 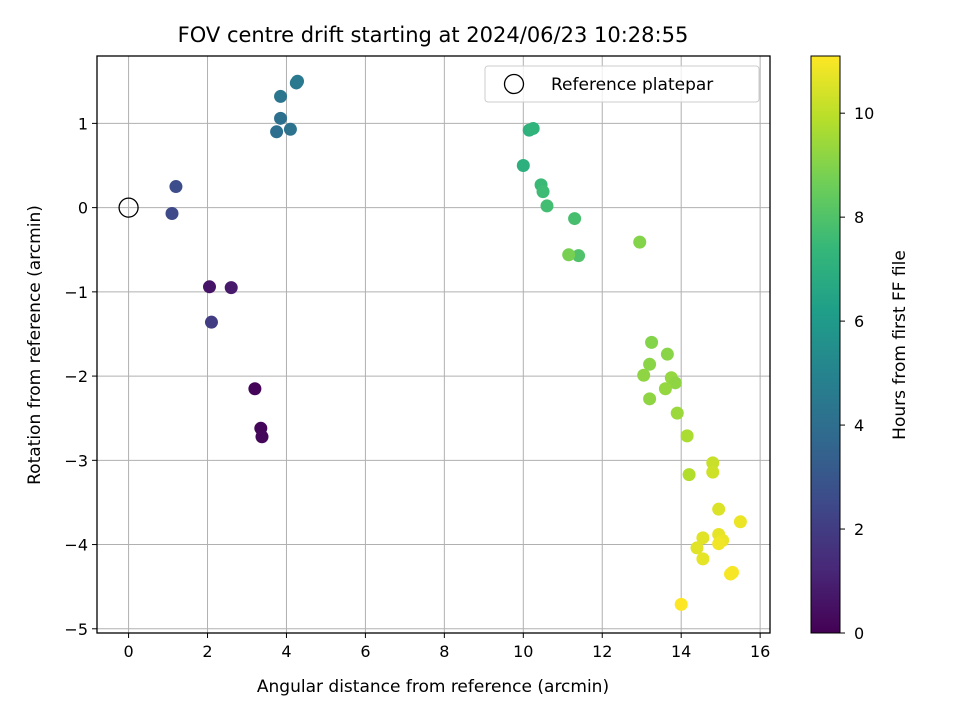 I want to click on x-tick-label: 6, so click(x=365, y=651).